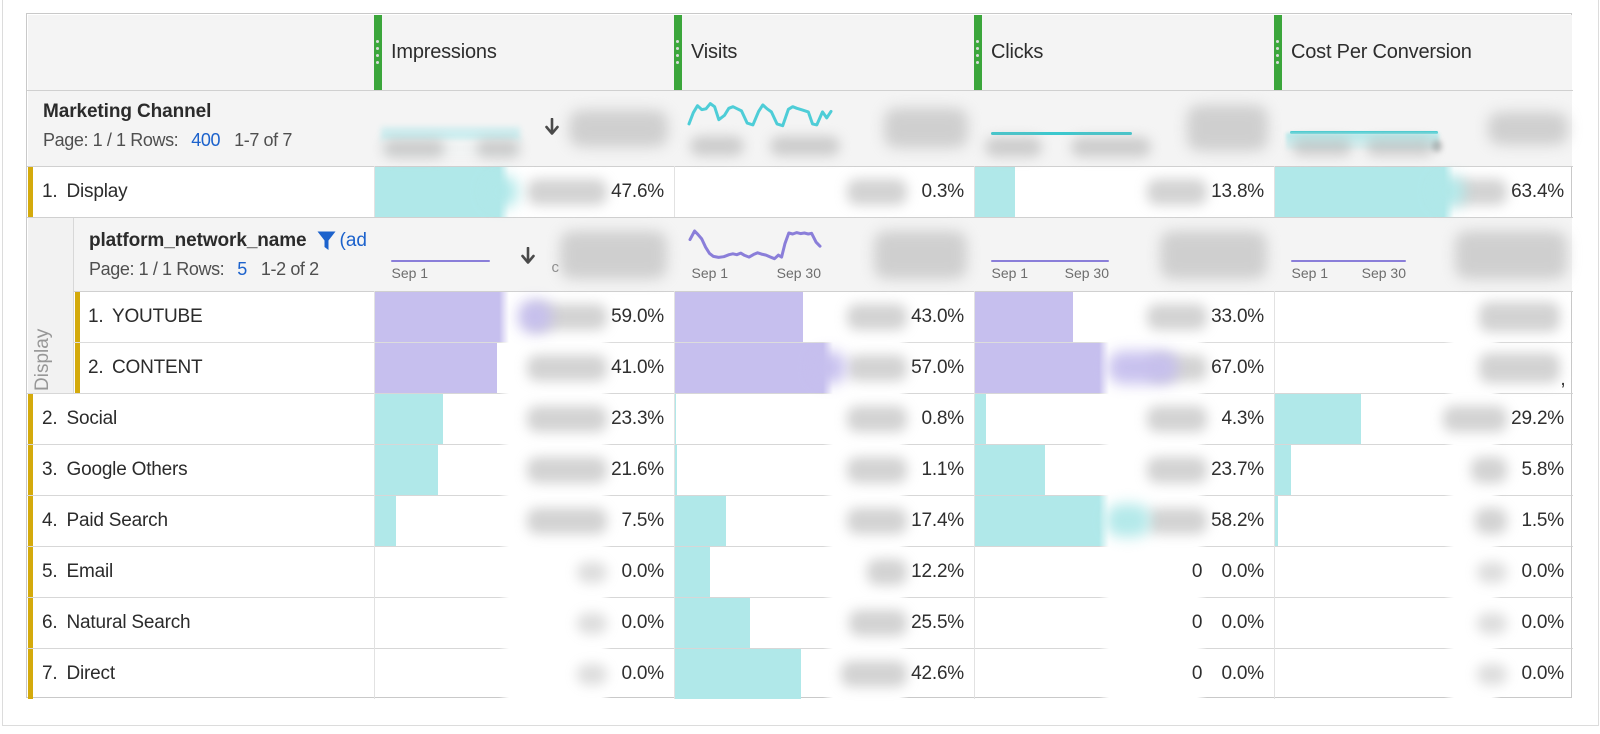 The height and width of the screenshot is (734, 1600). I want to click on cell-value: 0, so click(1197, 622).